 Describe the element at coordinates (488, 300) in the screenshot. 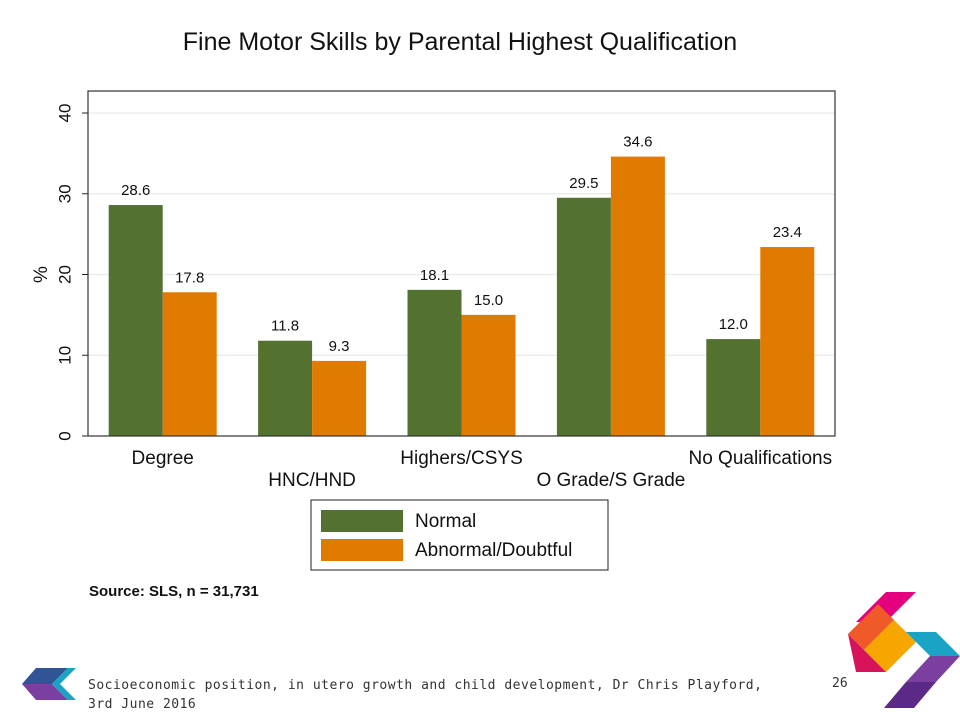

I see `data-label: 15.0` at that location.